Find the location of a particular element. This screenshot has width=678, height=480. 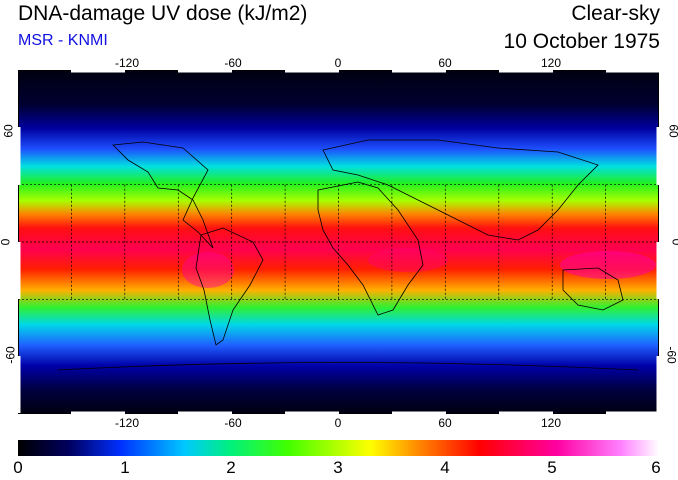

lon-tick-top: 120 is located at coordinates (551, 63).